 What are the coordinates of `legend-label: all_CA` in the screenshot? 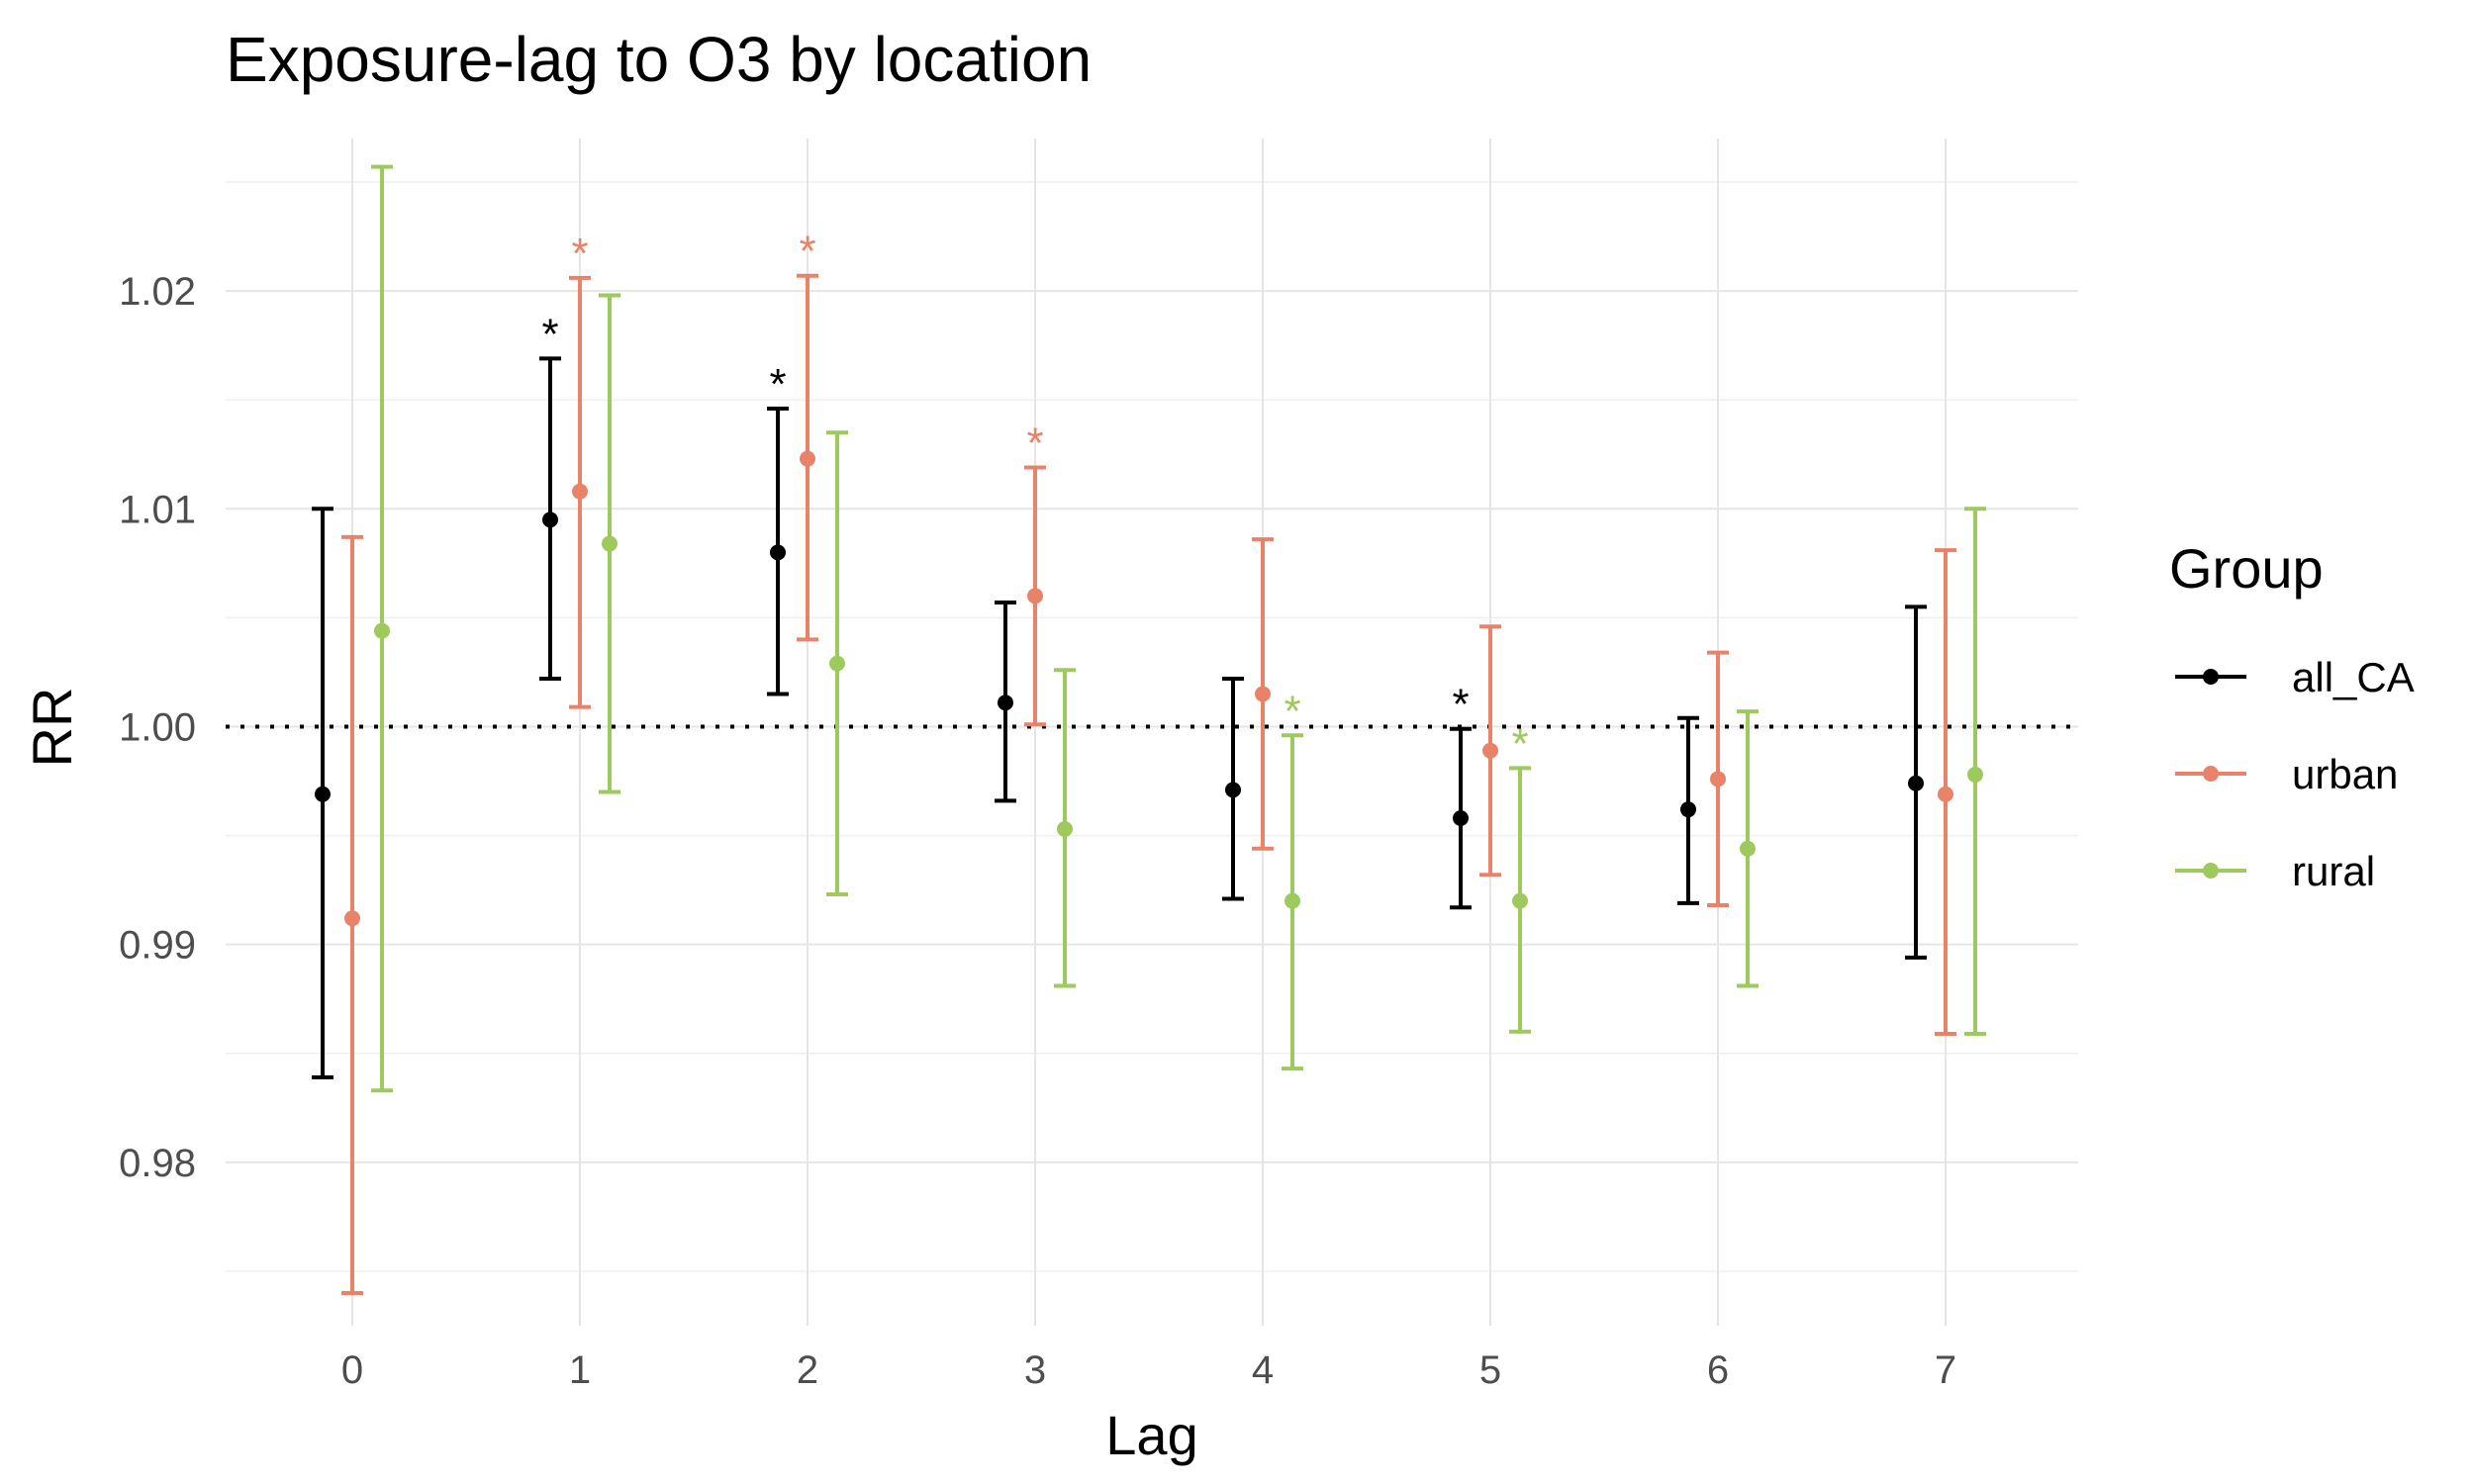 It's located at (2354, 677).